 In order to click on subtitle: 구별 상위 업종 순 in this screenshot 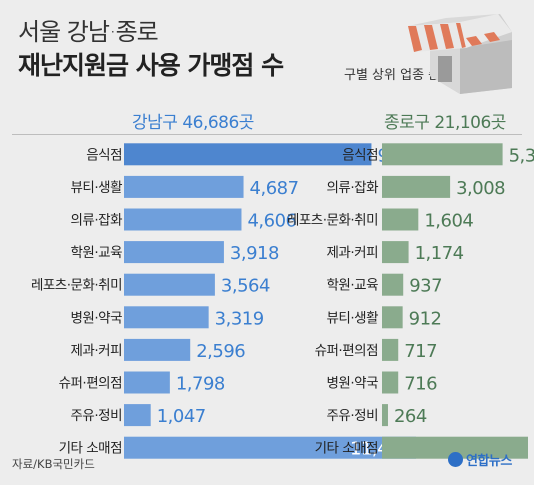, I will do `click(392, 75)`.